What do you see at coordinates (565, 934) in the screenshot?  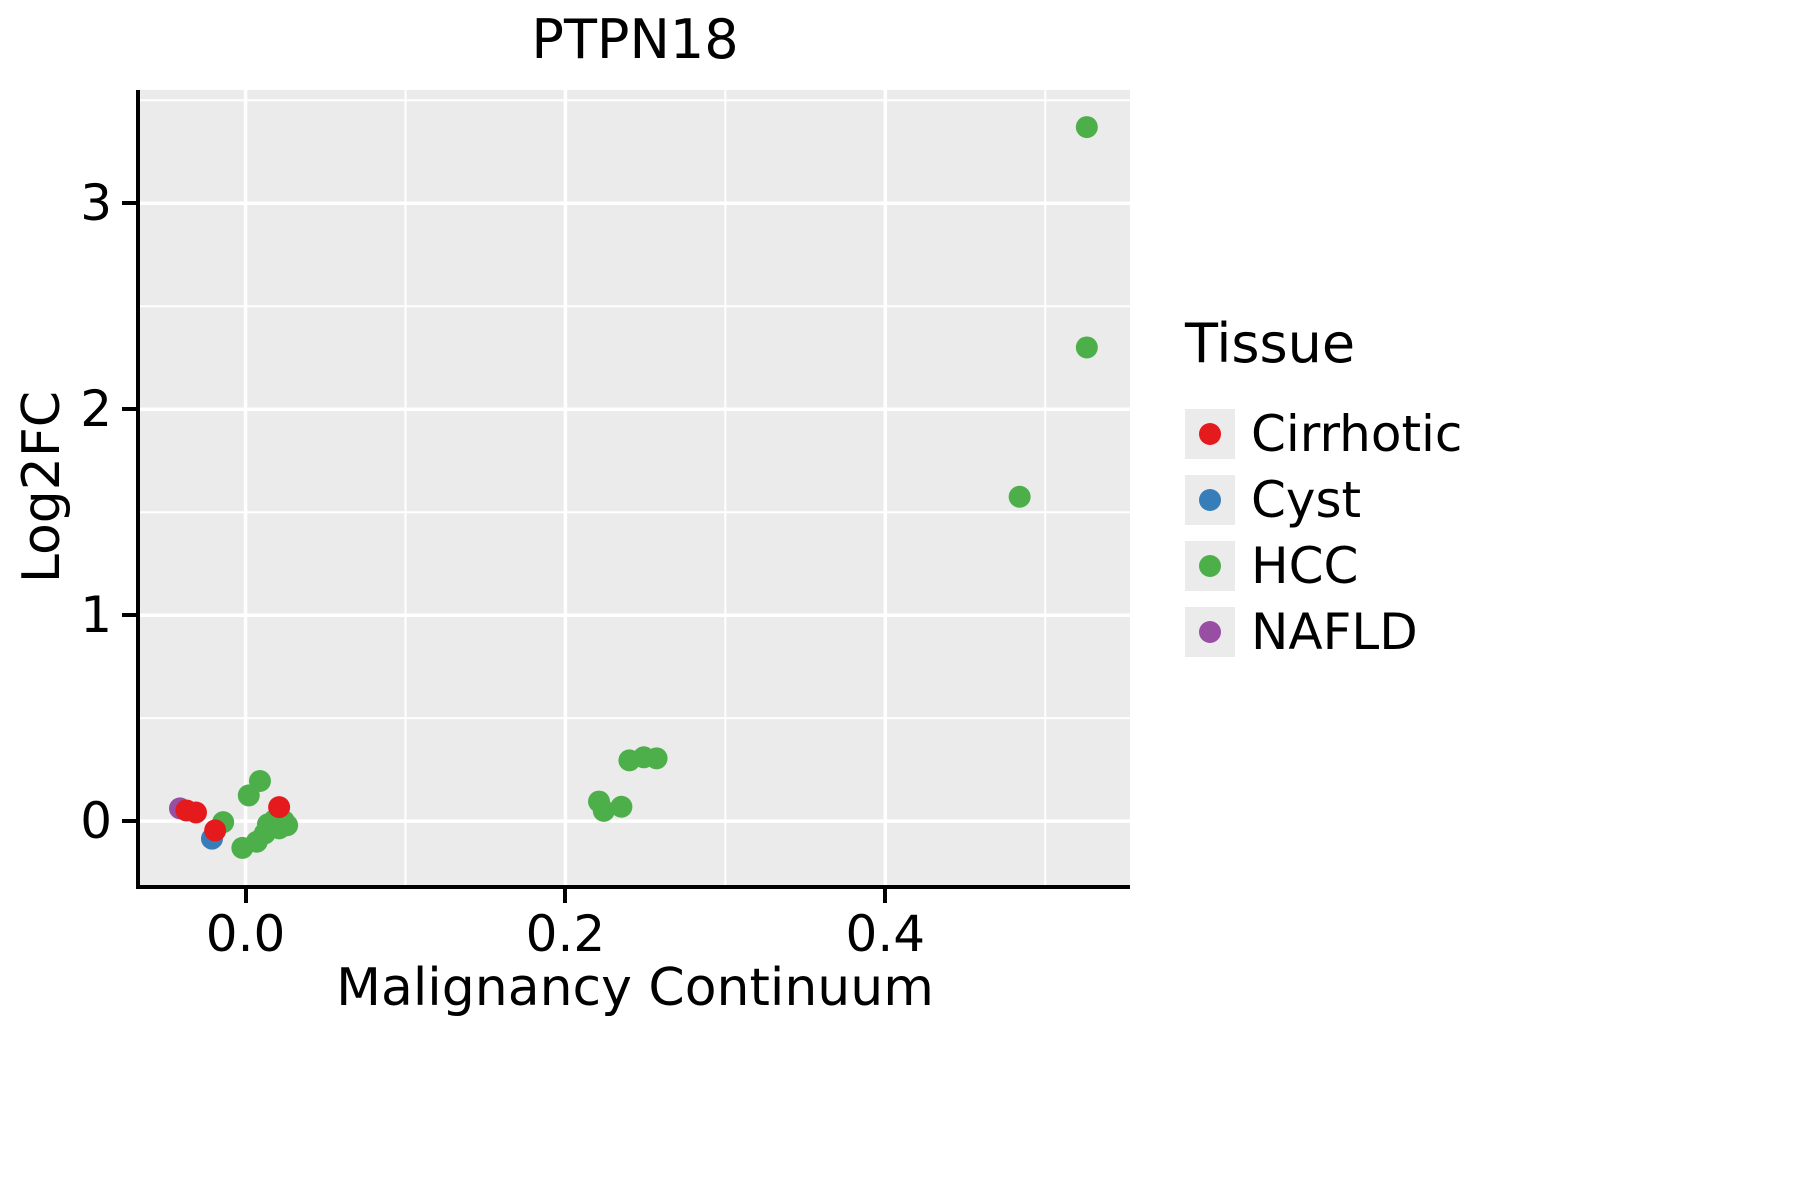 I see `x-tick-label: 0.2` at bounding box center [565, 934].